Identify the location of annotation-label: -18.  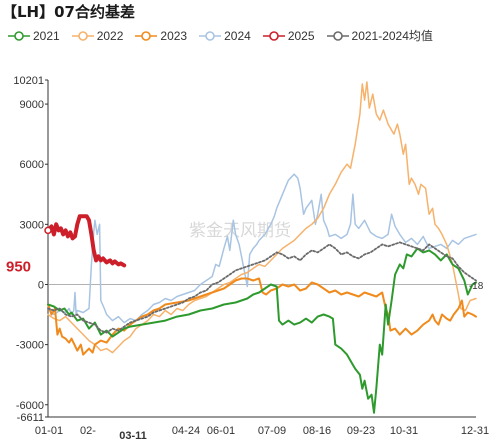
(476, 286).